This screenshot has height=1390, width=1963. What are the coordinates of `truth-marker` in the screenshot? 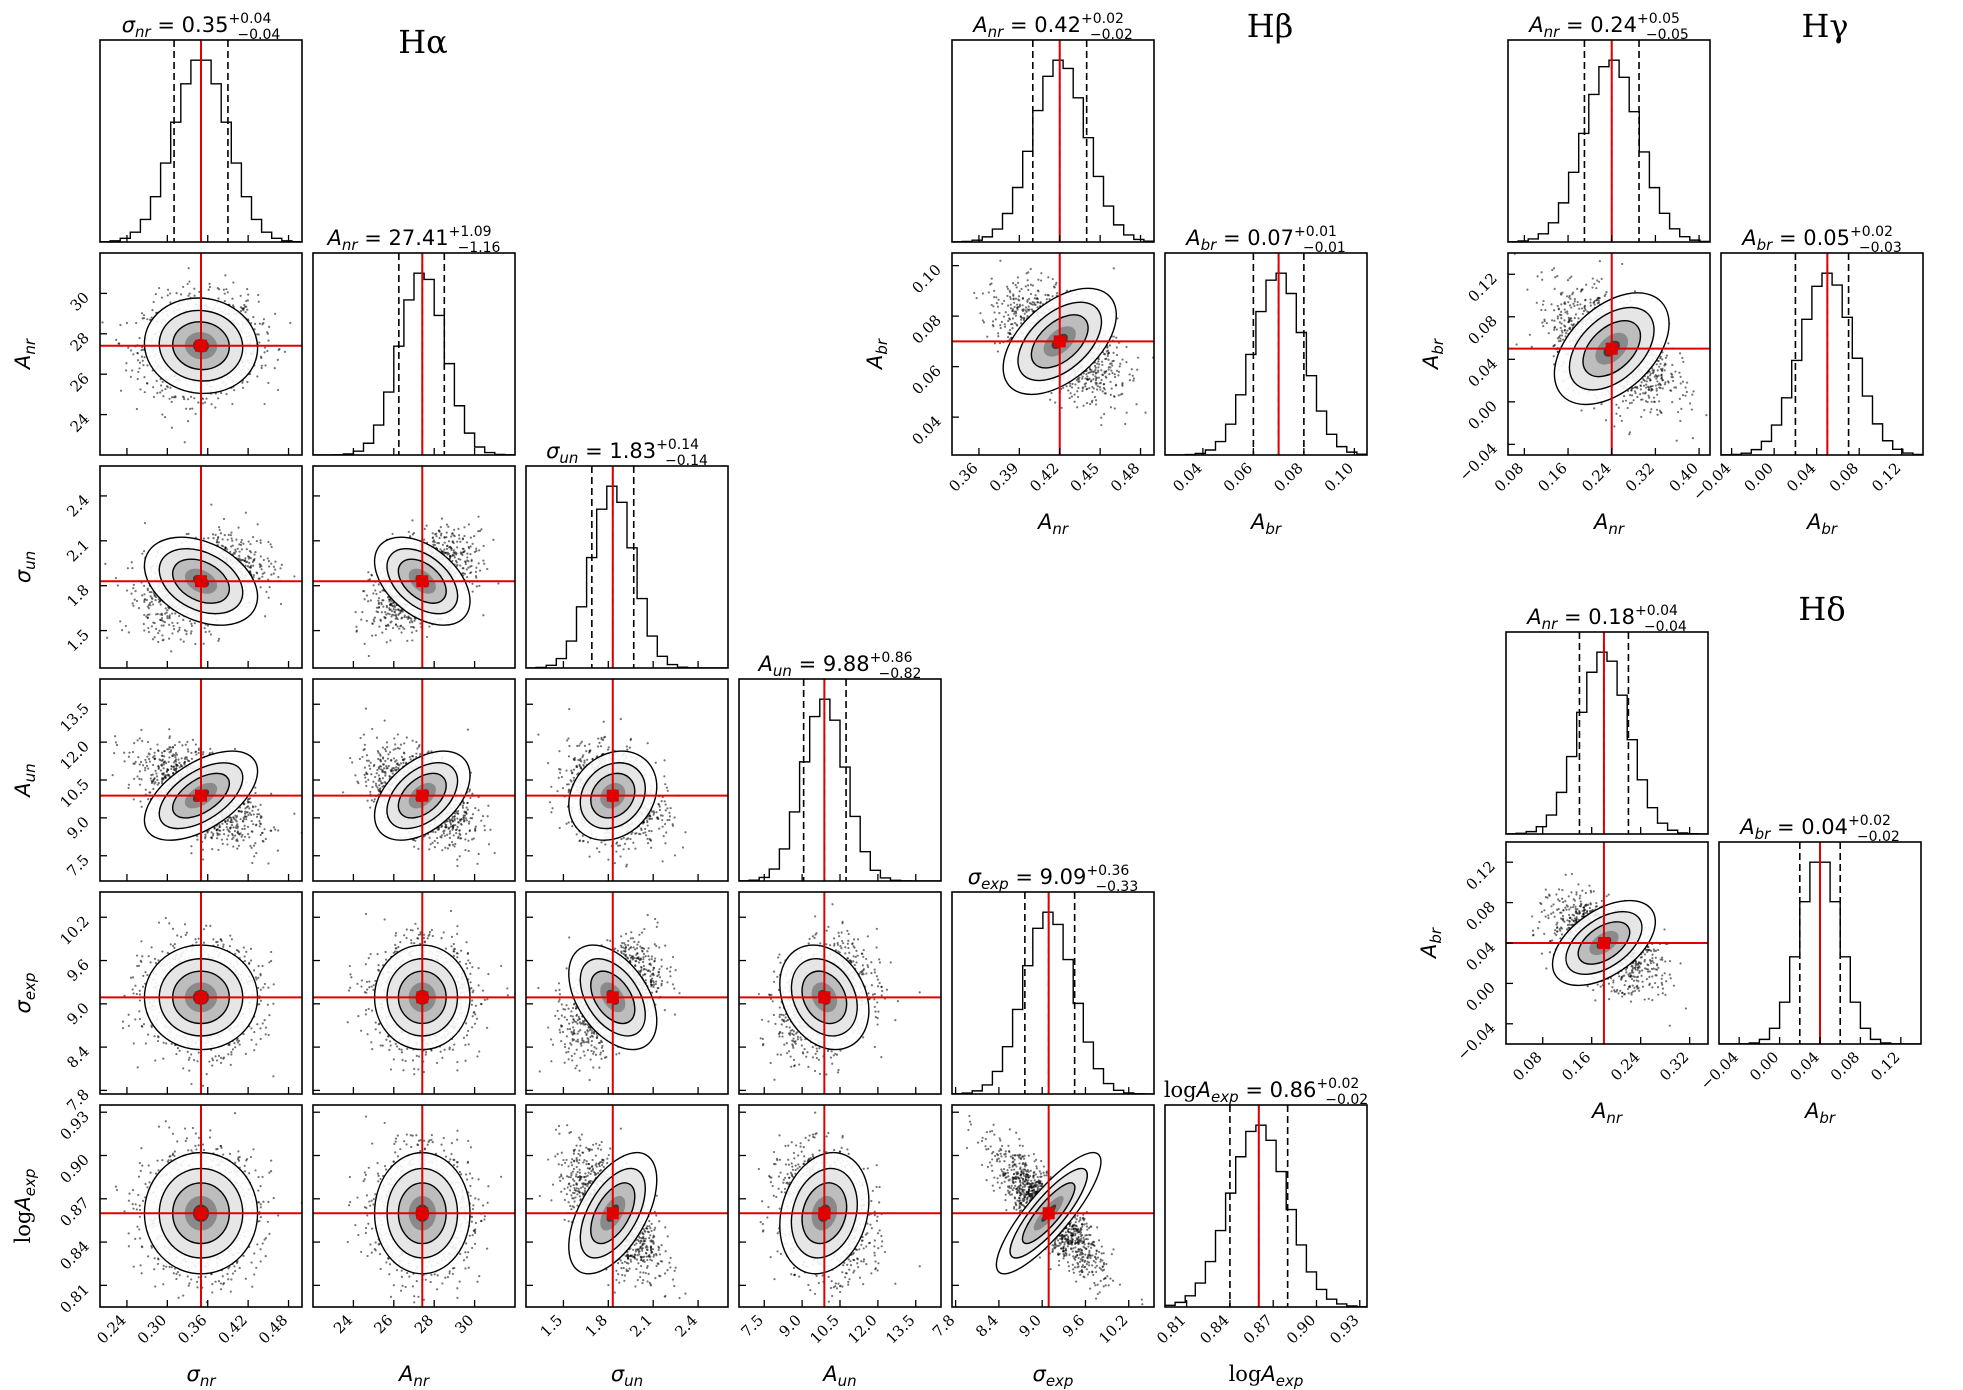 It's located at (201, 345).